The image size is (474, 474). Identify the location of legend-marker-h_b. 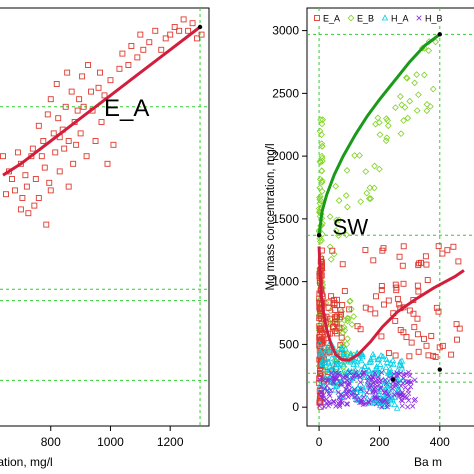
(419, 18).